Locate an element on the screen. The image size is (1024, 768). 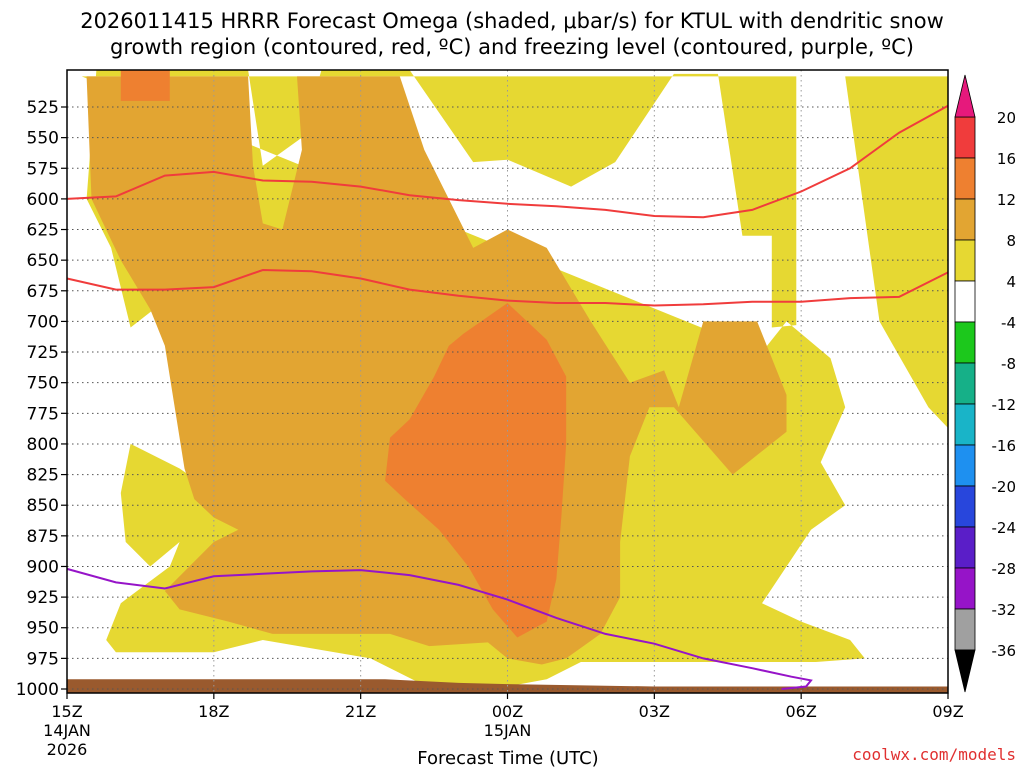
y-tick-label-900: 900 is located at coordinates (43, 567).